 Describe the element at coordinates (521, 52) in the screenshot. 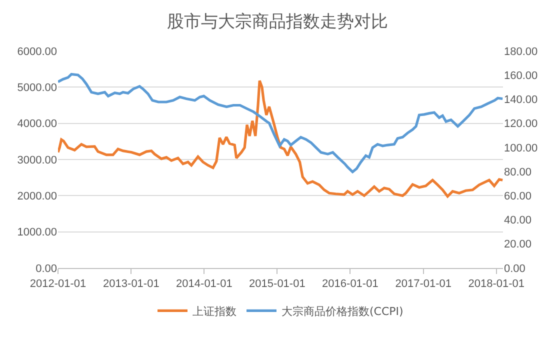

I see `y2-tick-label: 180.00` at that location.